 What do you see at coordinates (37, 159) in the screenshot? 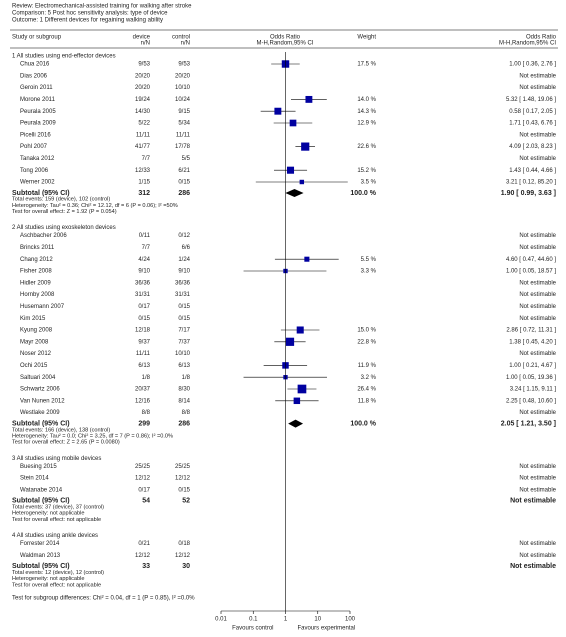
I see `study-name: Tanaka 2012` at bounding box center [37, 159].